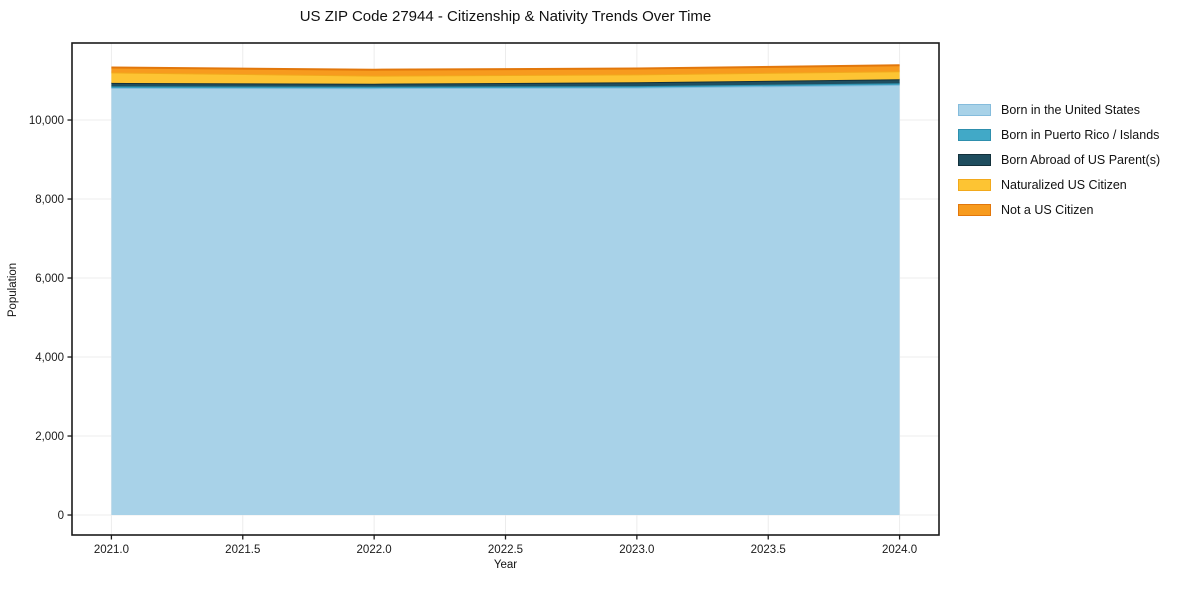  I want to click on x-tick-label: 2022.5, so click(505, 550).